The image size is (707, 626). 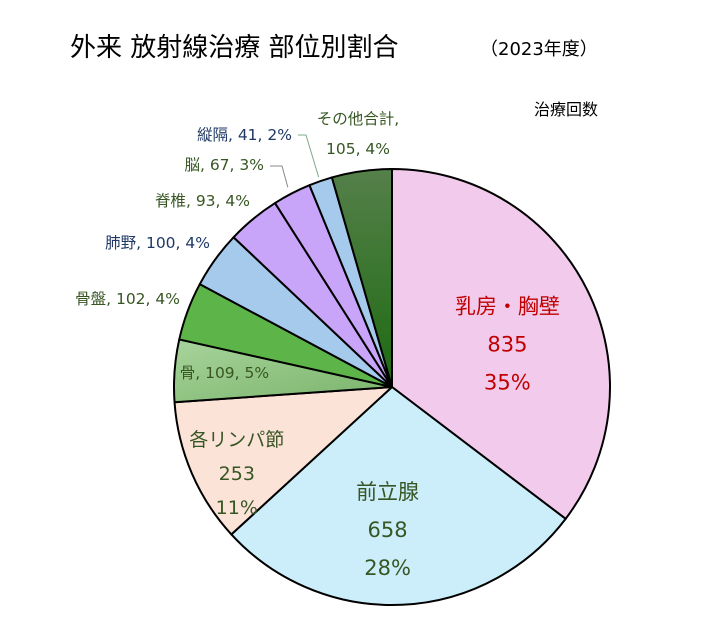 I want to click on slice-label-value-0: 835, so click(x=507, y=345).